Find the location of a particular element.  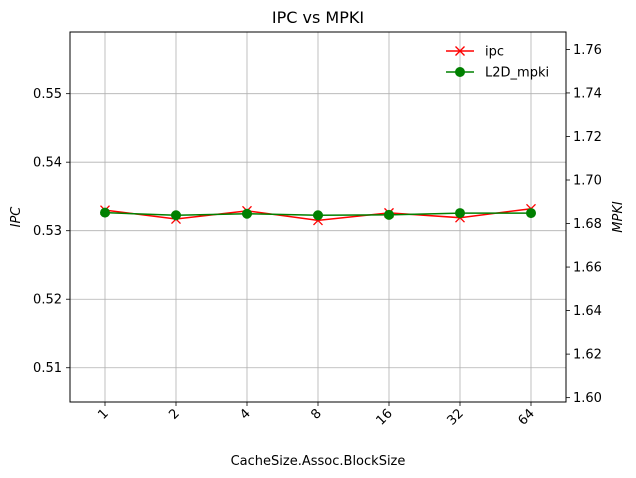

series-layer is located at coordinates (318, 214).